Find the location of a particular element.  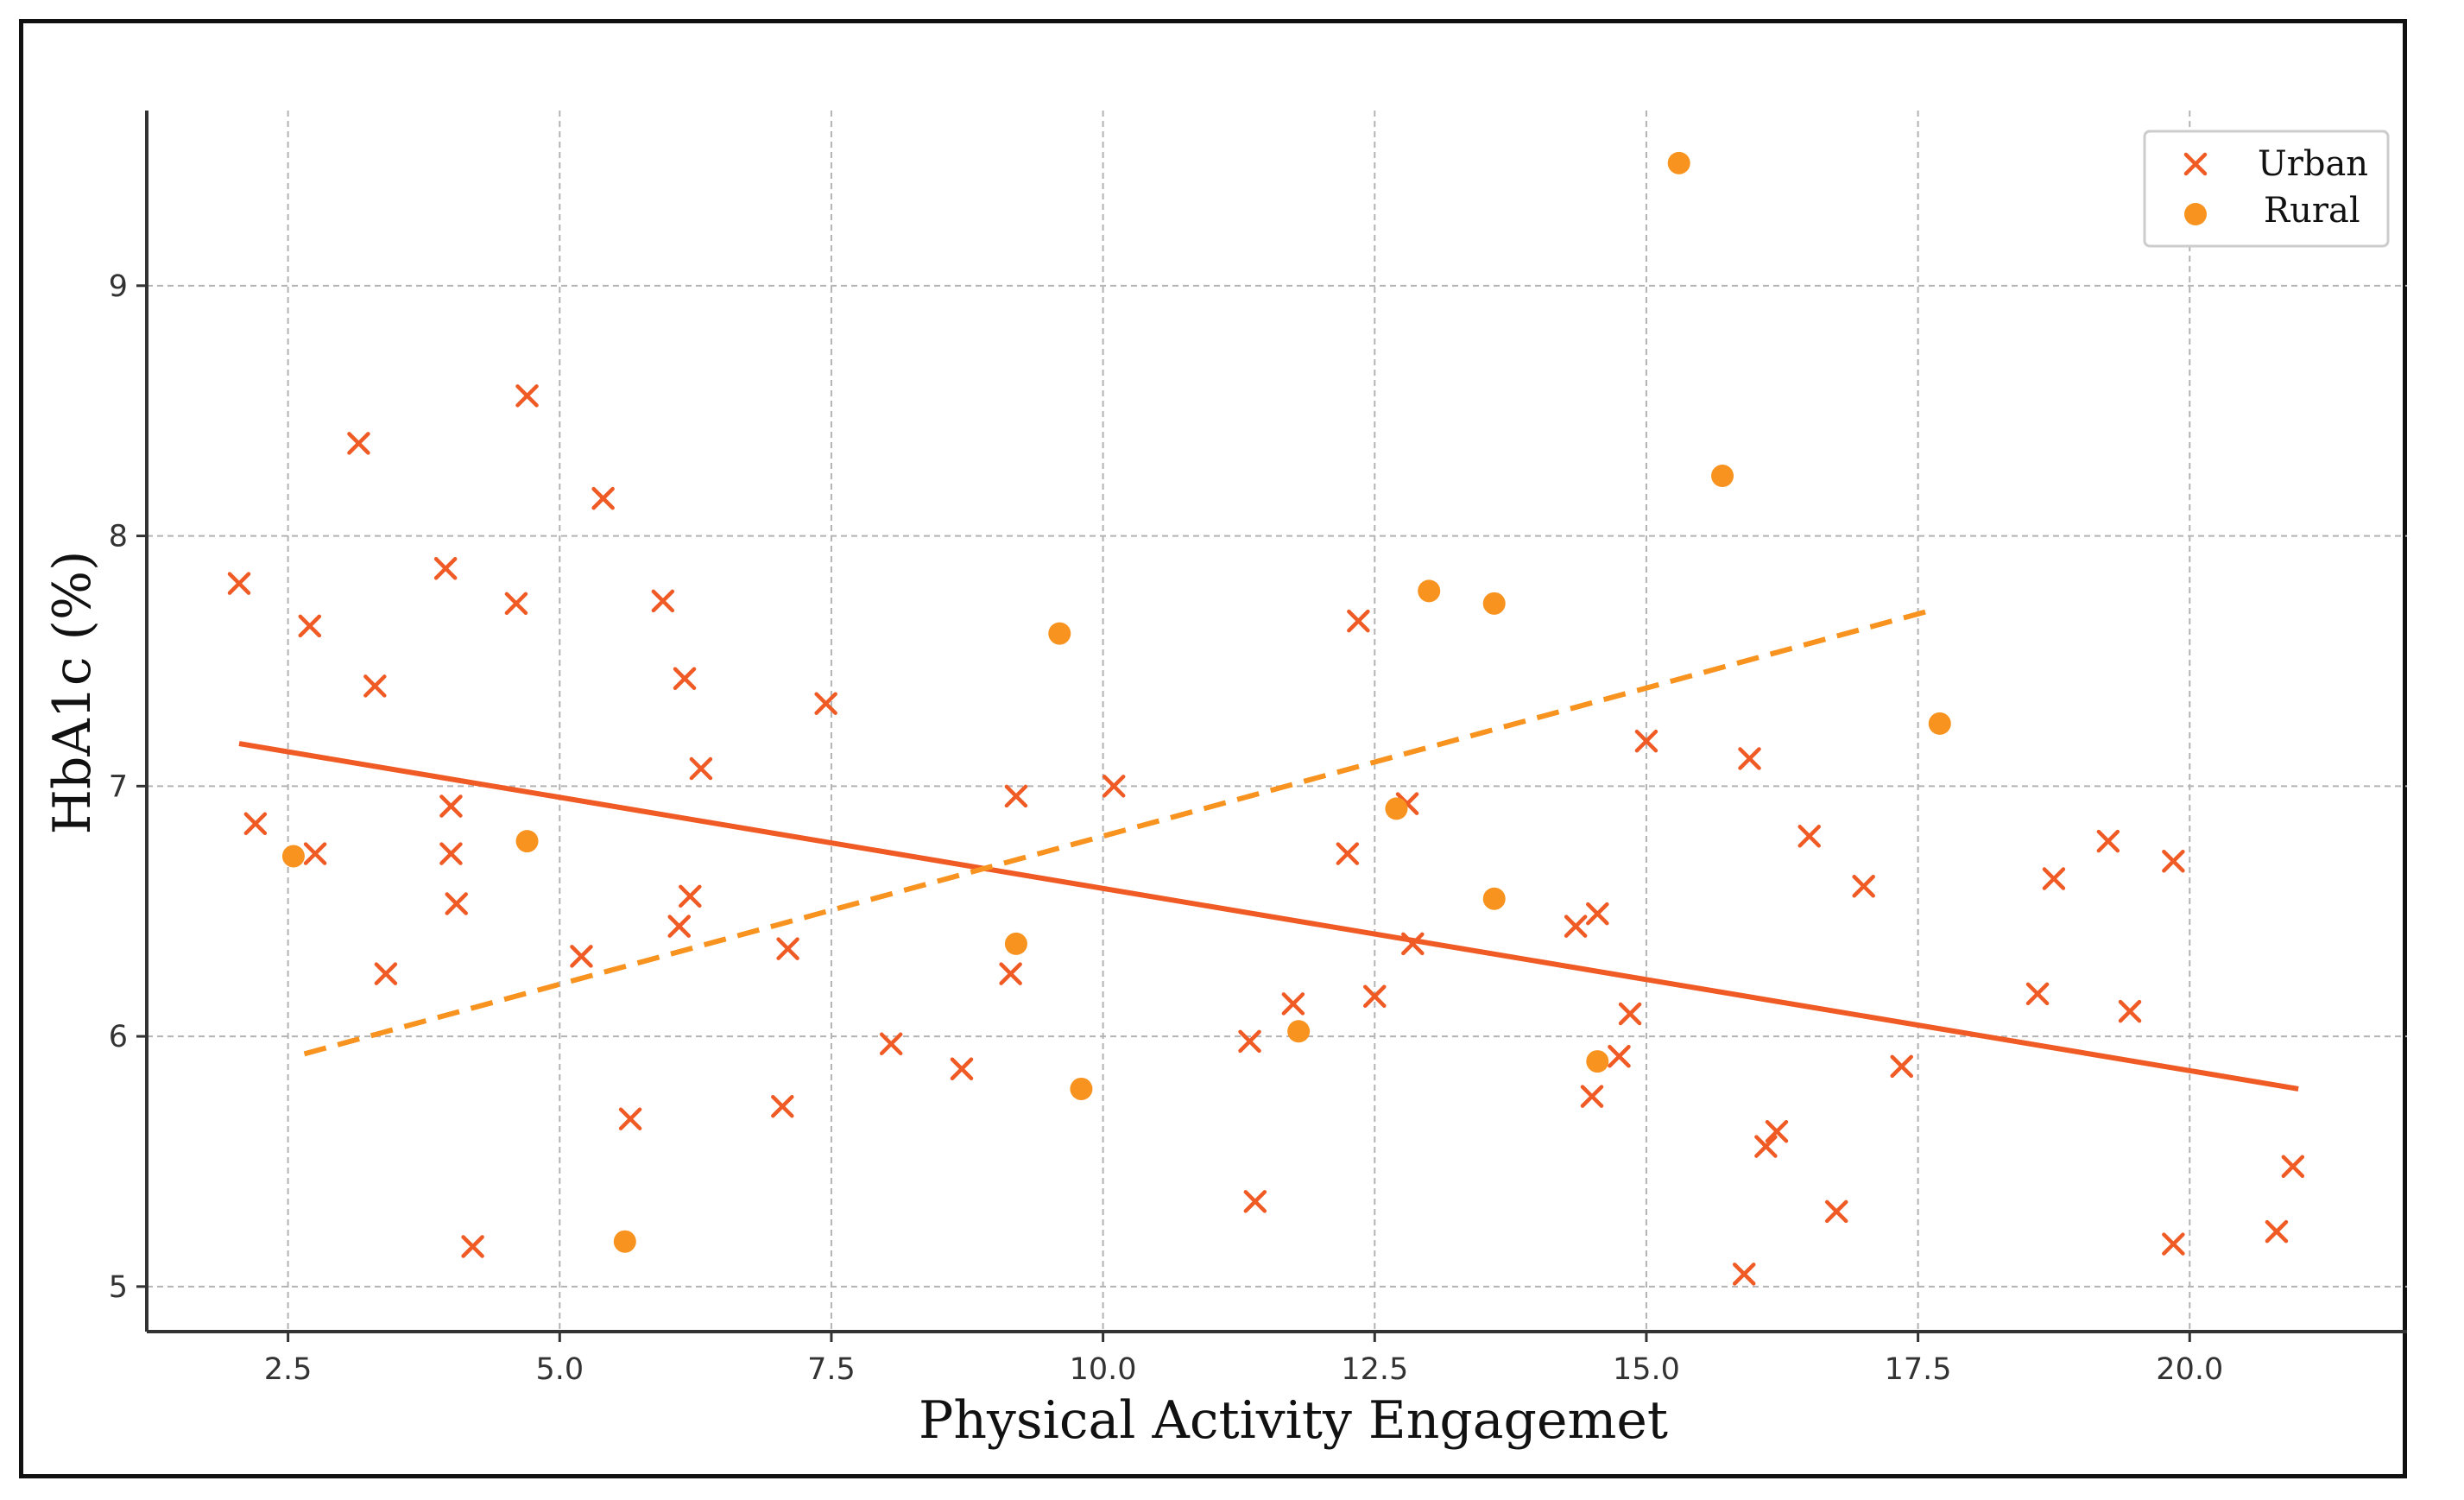

legend-rural-marker-icon is located at coordinates (2195, 214).